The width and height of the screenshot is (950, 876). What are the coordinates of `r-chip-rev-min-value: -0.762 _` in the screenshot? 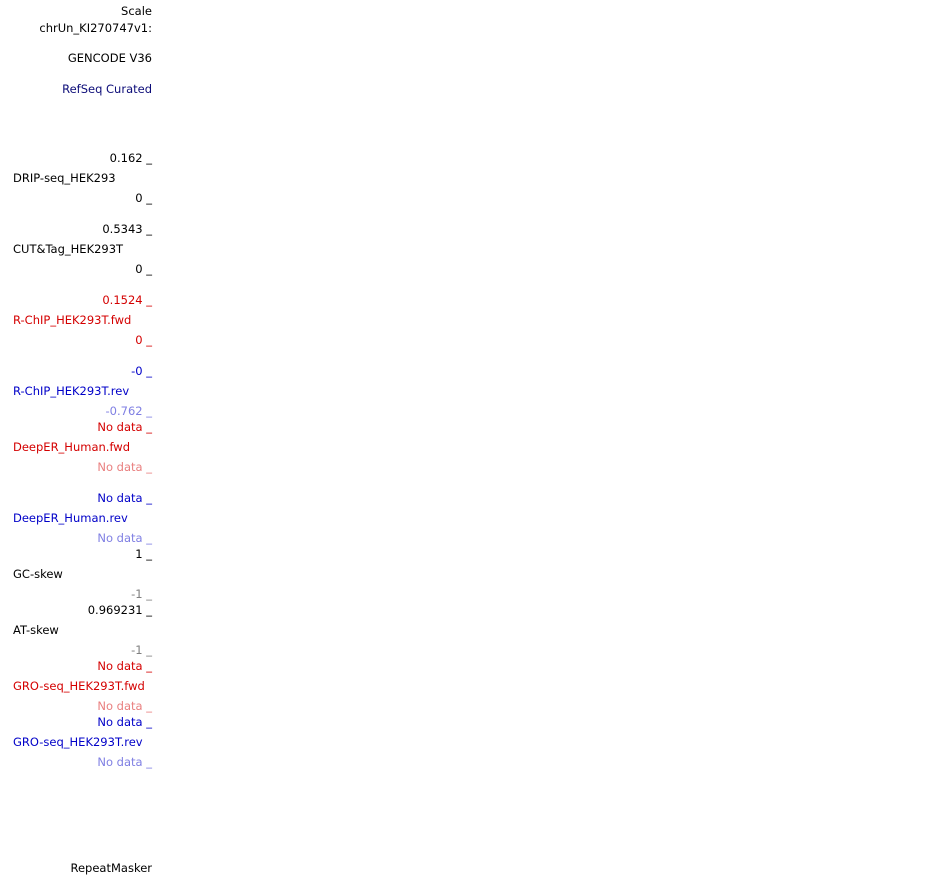 It's located at (128, 411).